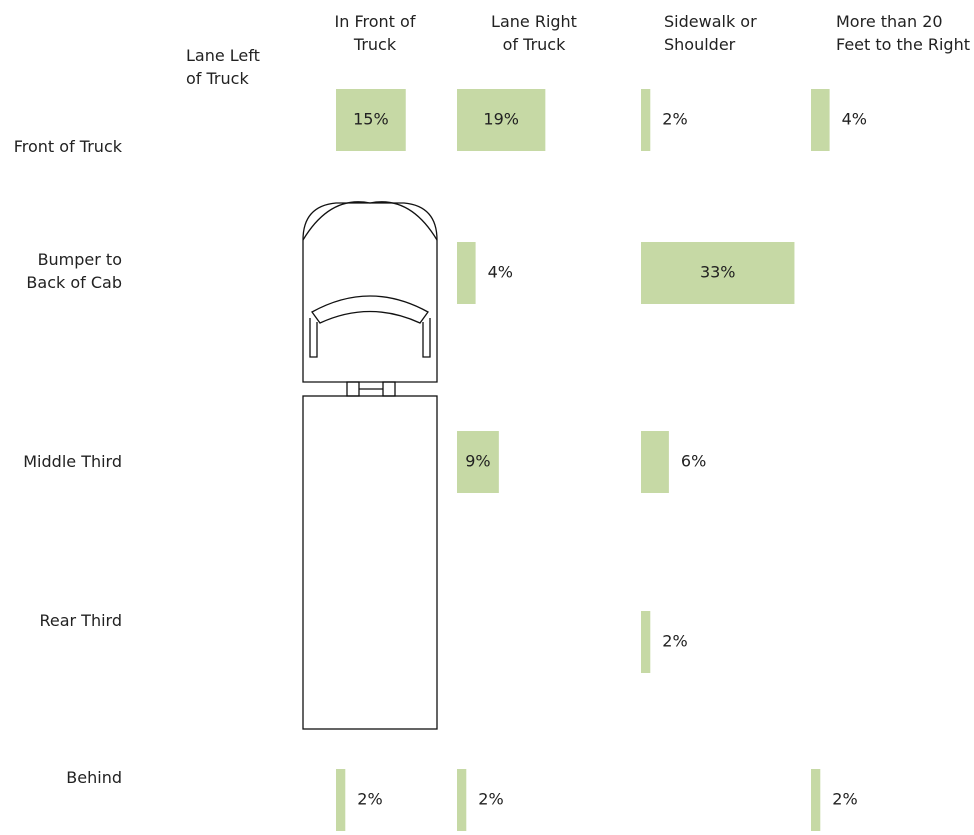 This screenshot has width=974, height=835. Describe the element at coordinates (710, 33) in the screenshot. I see `column-header: Sidewalk or Shoulder` at that location.